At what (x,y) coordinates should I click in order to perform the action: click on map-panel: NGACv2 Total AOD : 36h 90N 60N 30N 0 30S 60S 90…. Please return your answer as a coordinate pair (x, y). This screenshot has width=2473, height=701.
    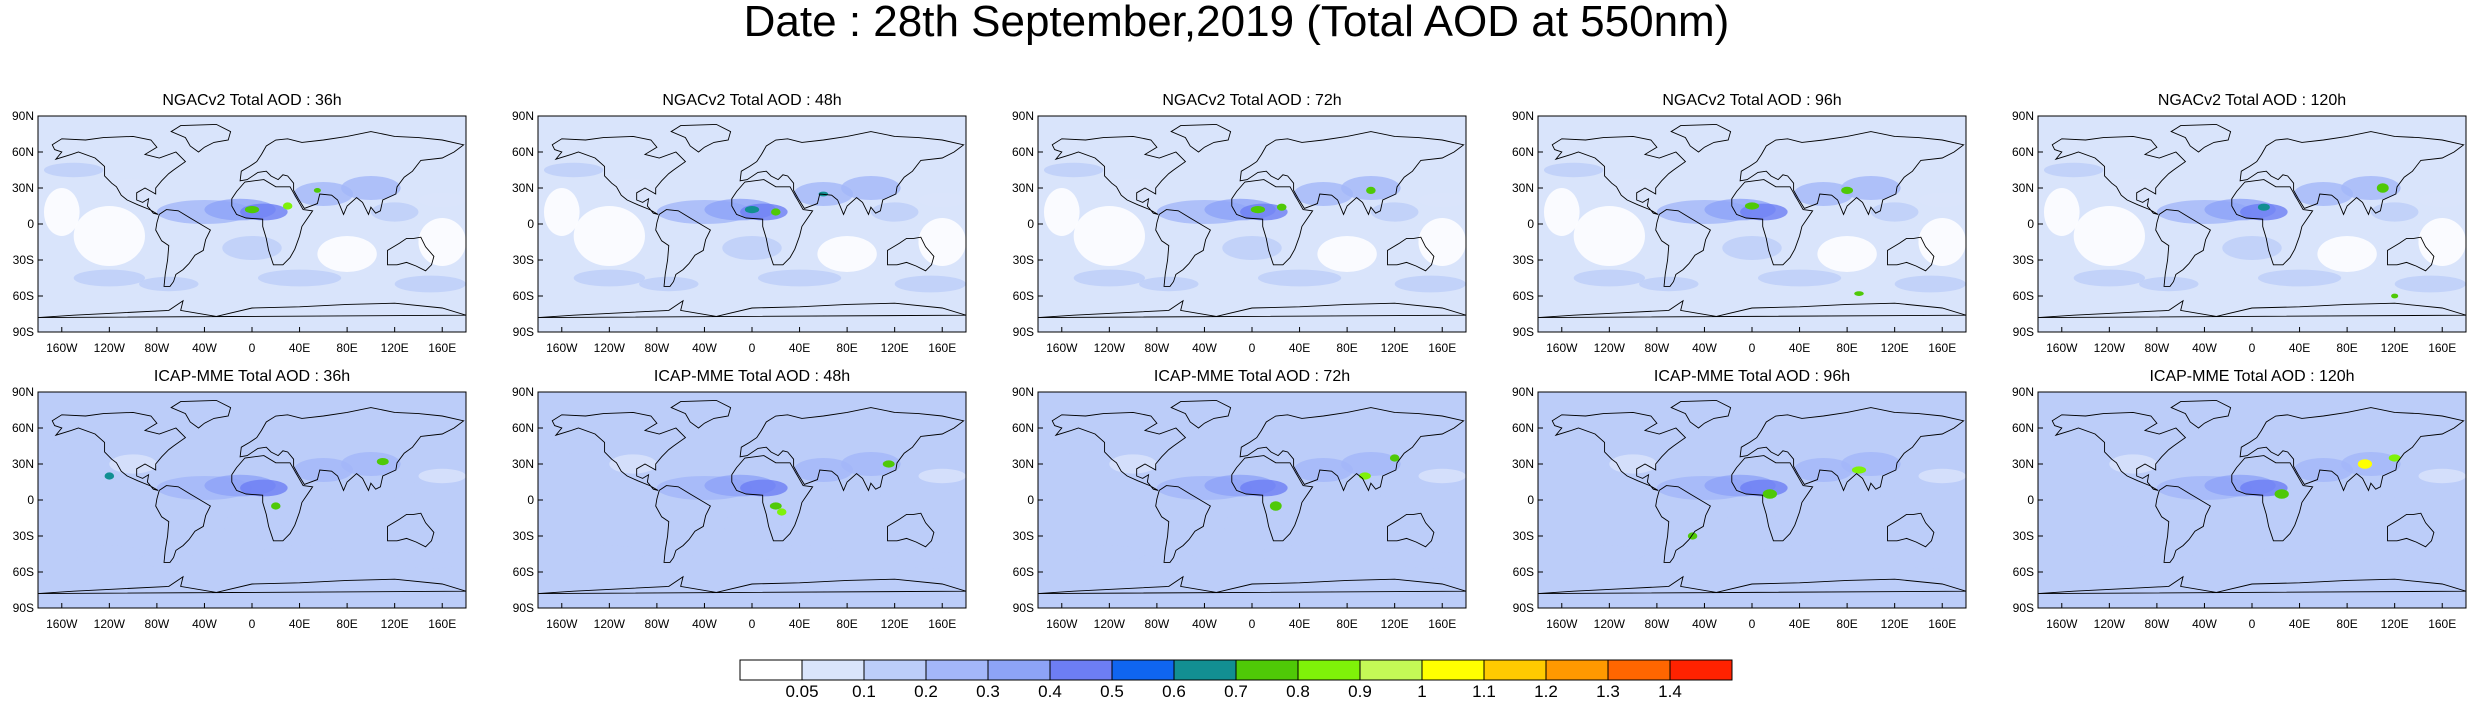
    Looking at the image, I should click on (239, 230).